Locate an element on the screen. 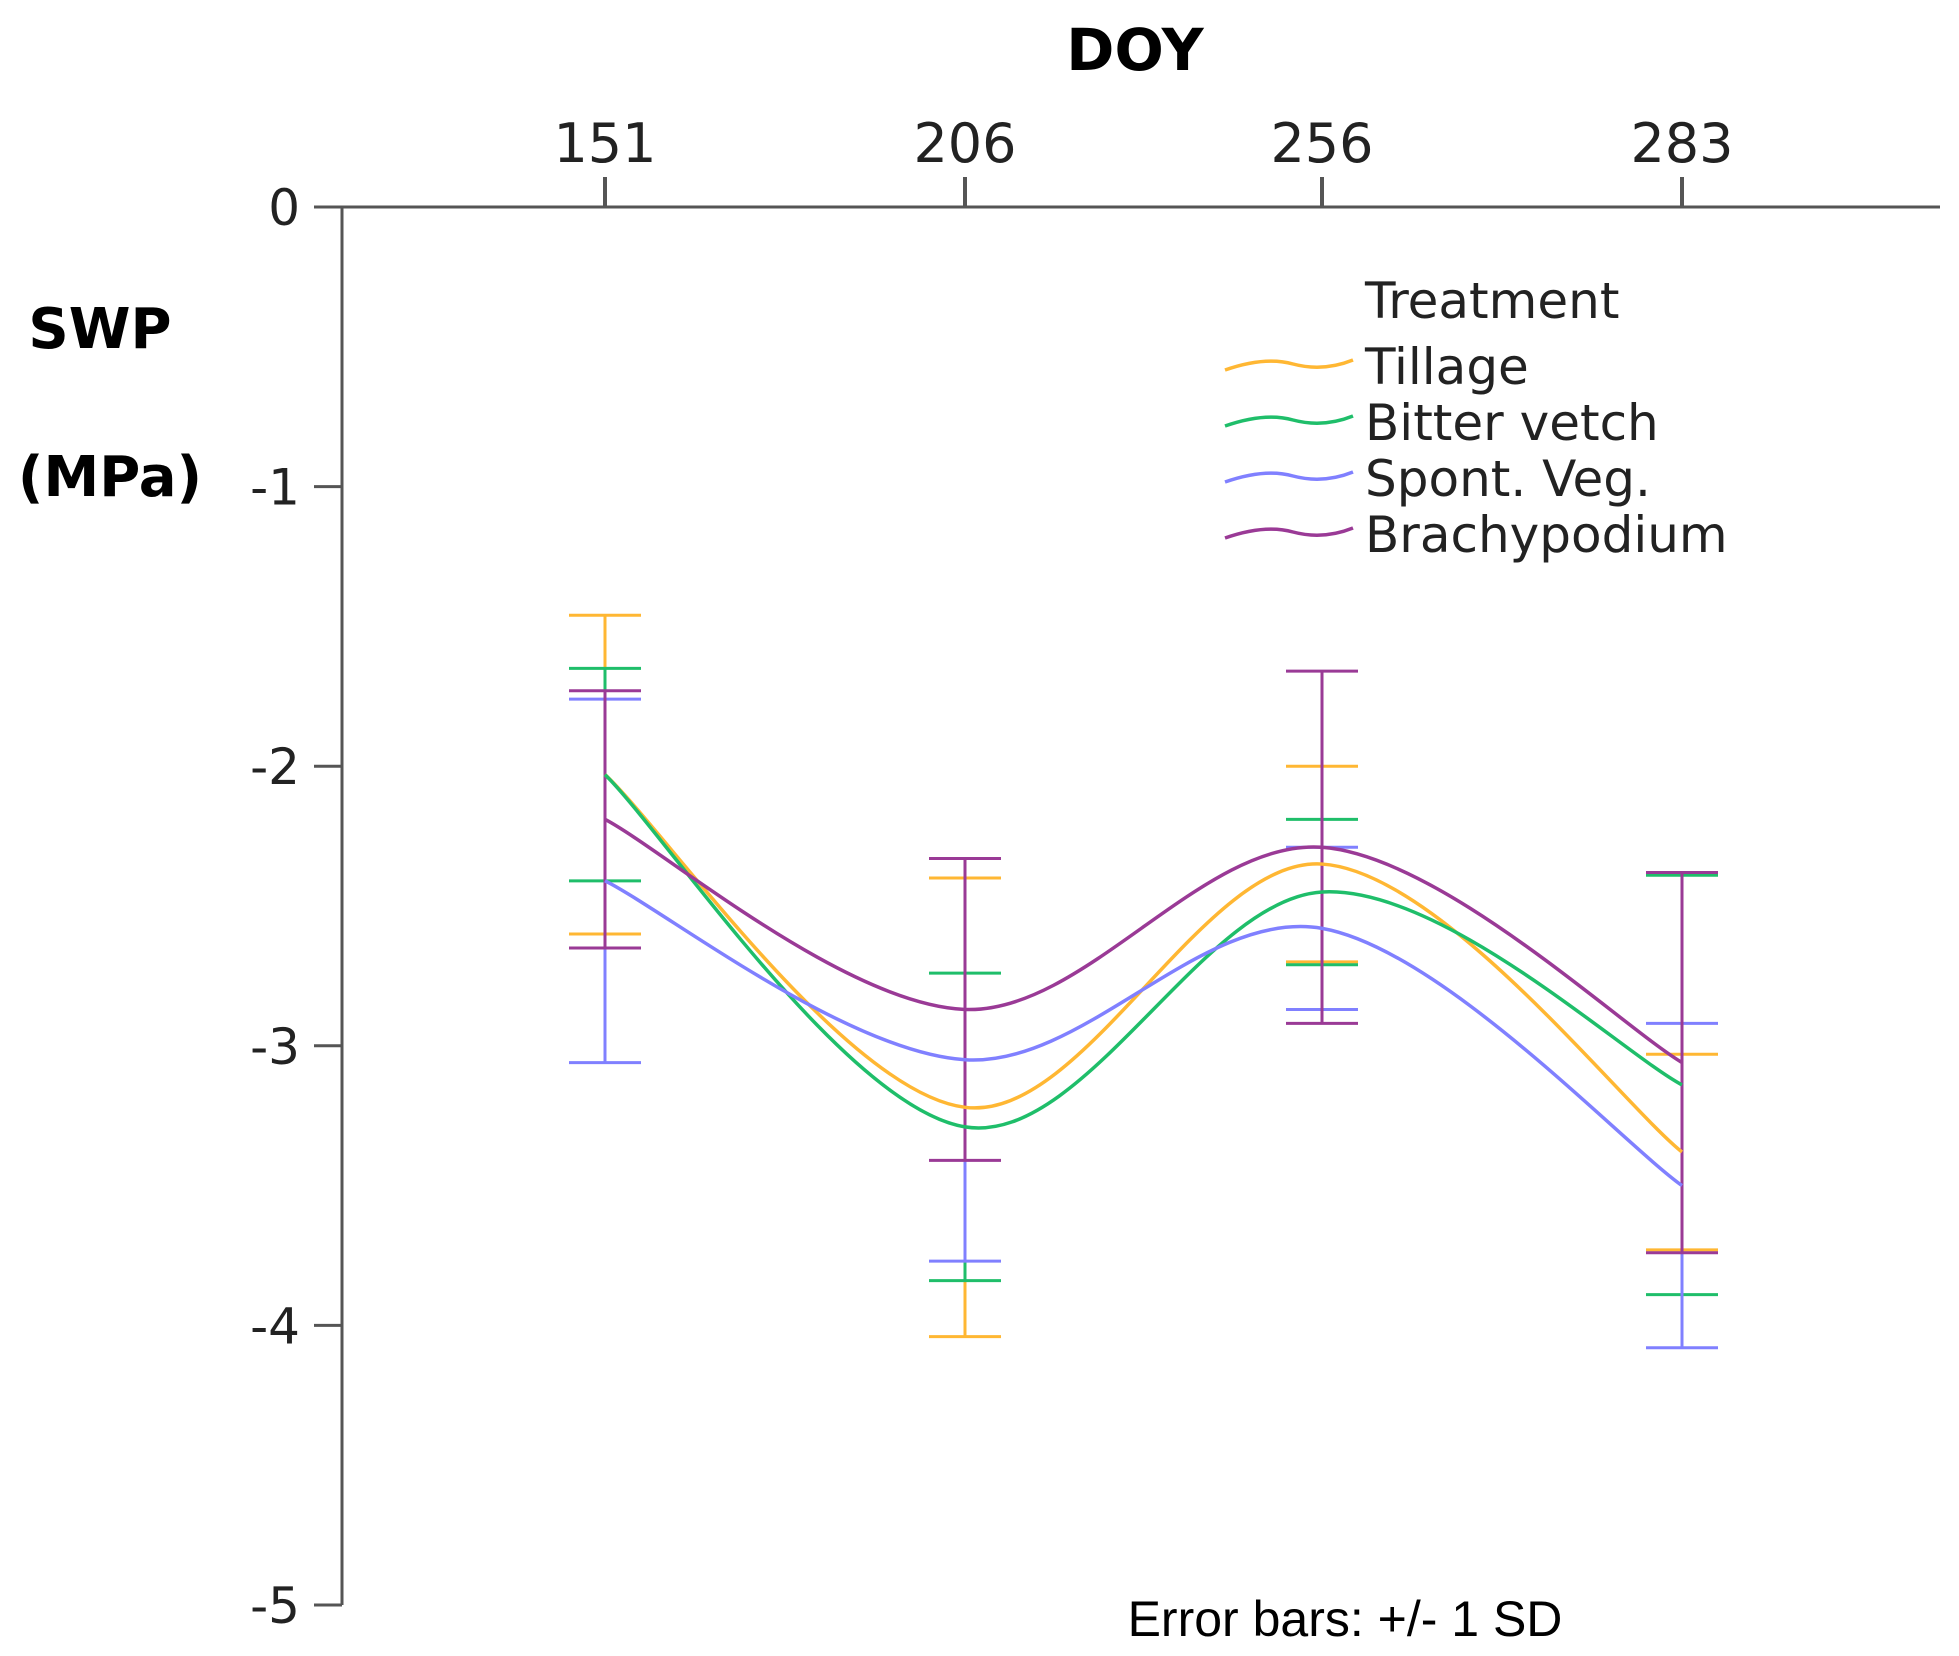 This screenshot has width=1959, height=1656. y-tick-label: -2 is located at coordinates (275, 767).